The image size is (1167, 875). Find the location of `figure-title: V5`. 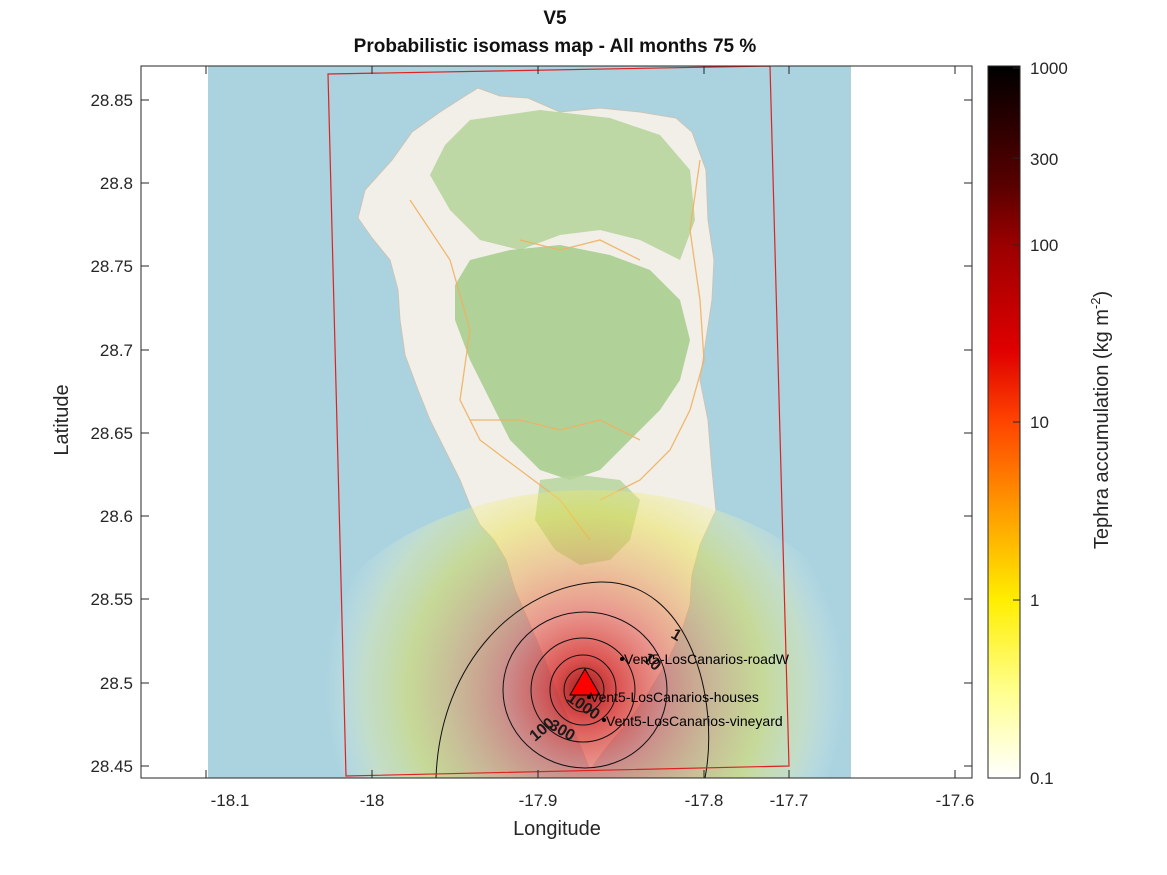

figure-title: V5 is located at coordinates (555, 18).